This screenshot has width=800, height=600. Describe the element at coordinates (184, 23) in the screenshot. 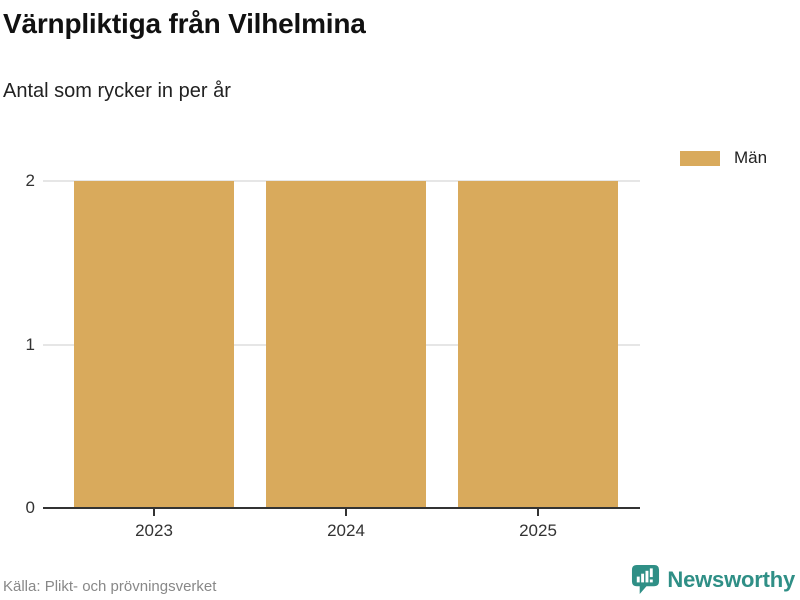

I see `page-title: Värnpliktiga från Vilhelmina` at that location.